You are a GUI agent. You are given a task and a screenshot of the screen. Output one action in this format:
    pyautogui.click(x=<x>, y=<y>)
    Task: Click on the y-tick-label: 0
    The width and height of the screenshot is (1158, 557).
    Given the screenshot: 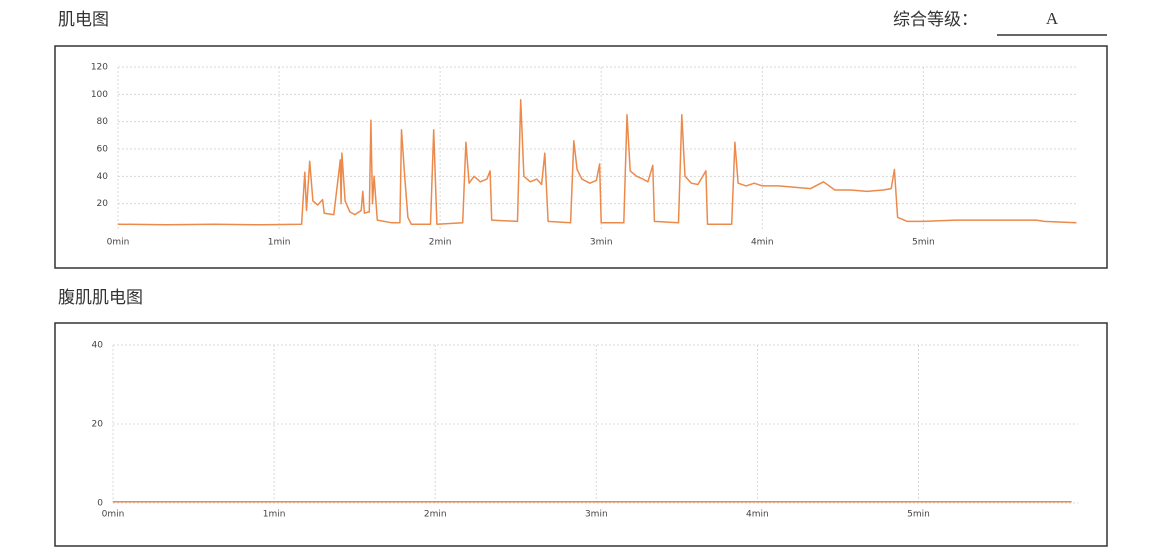 What is the action you would take?
    pyautogui.click(x=100, y=504)
    